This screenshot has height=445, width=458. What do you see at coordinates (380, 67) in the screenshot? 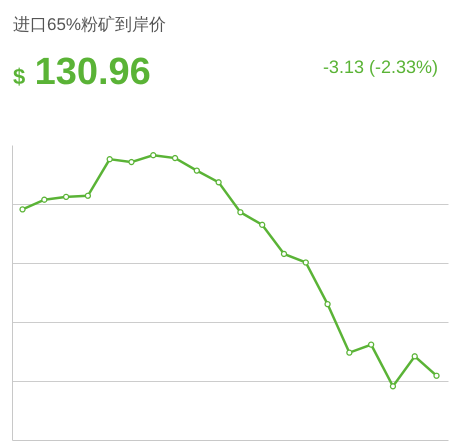
I see `text: -3.13 (-2.33%)` at bounding box center [380, 67].